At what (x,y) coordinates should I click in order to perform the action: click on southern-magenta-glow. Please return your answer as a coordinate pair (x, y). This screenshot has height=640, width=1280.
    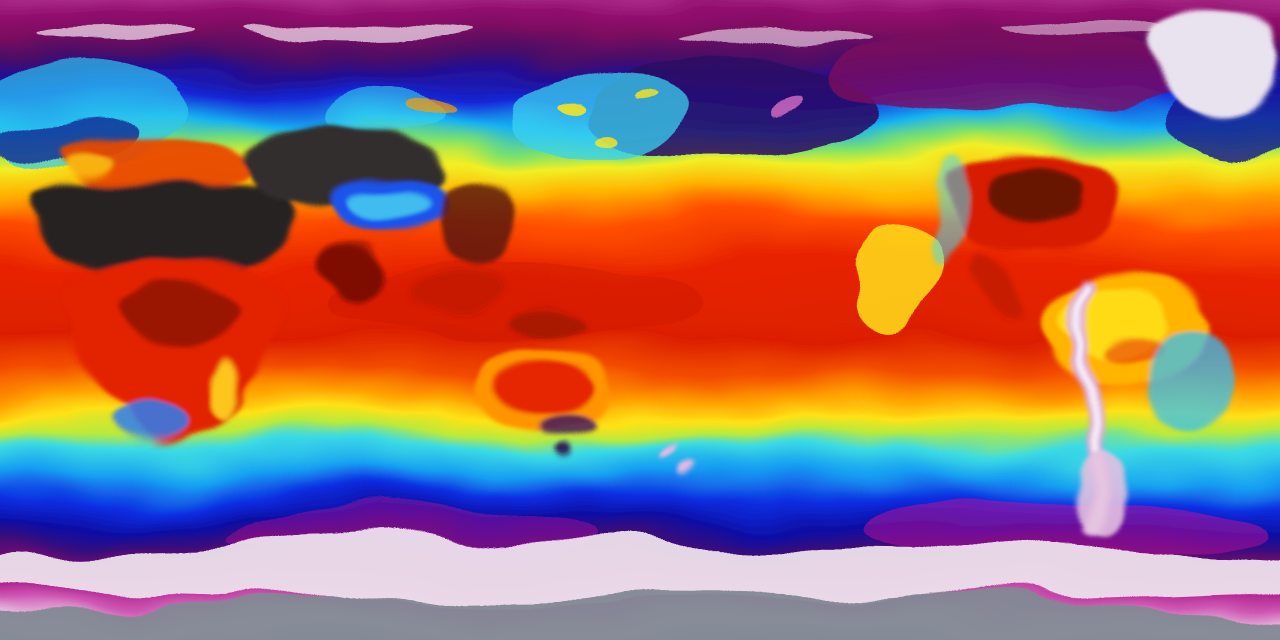
    Looking at the image, I should click on (1060, 525).